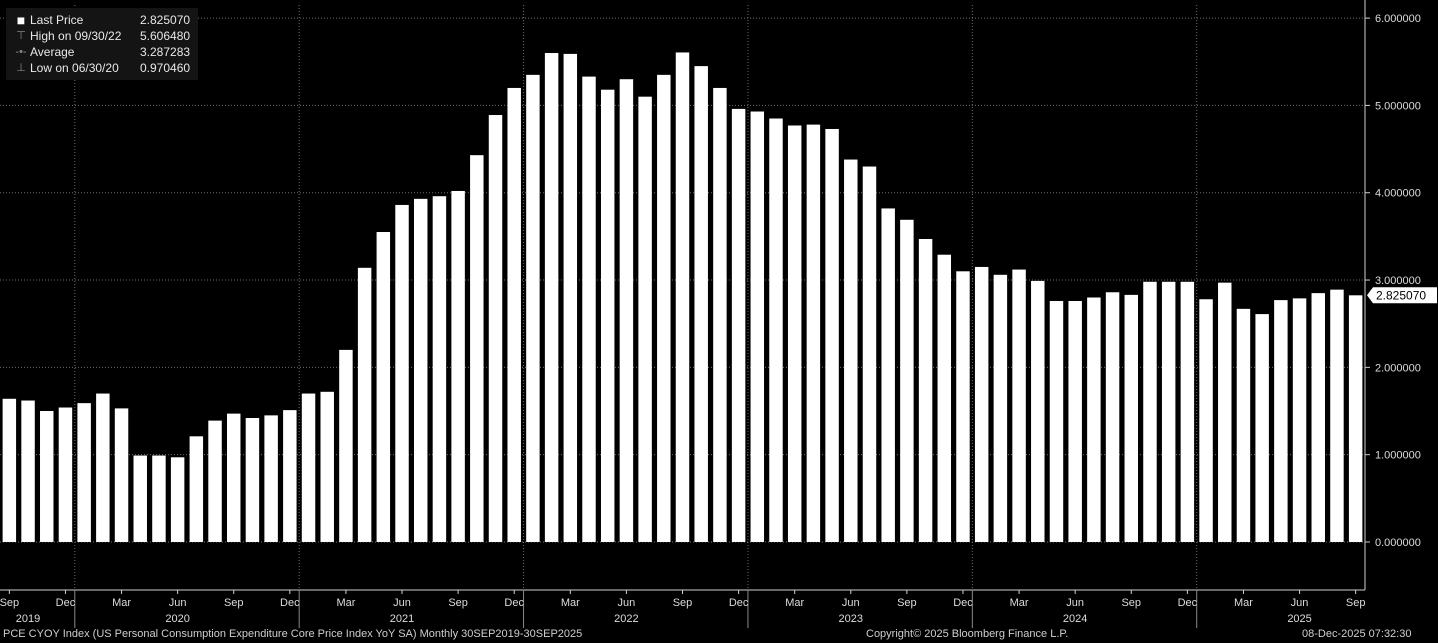  Describe the element at coordinates (21, 52) in the screenshot. I see `average-marker-icon: -•-` at that location.